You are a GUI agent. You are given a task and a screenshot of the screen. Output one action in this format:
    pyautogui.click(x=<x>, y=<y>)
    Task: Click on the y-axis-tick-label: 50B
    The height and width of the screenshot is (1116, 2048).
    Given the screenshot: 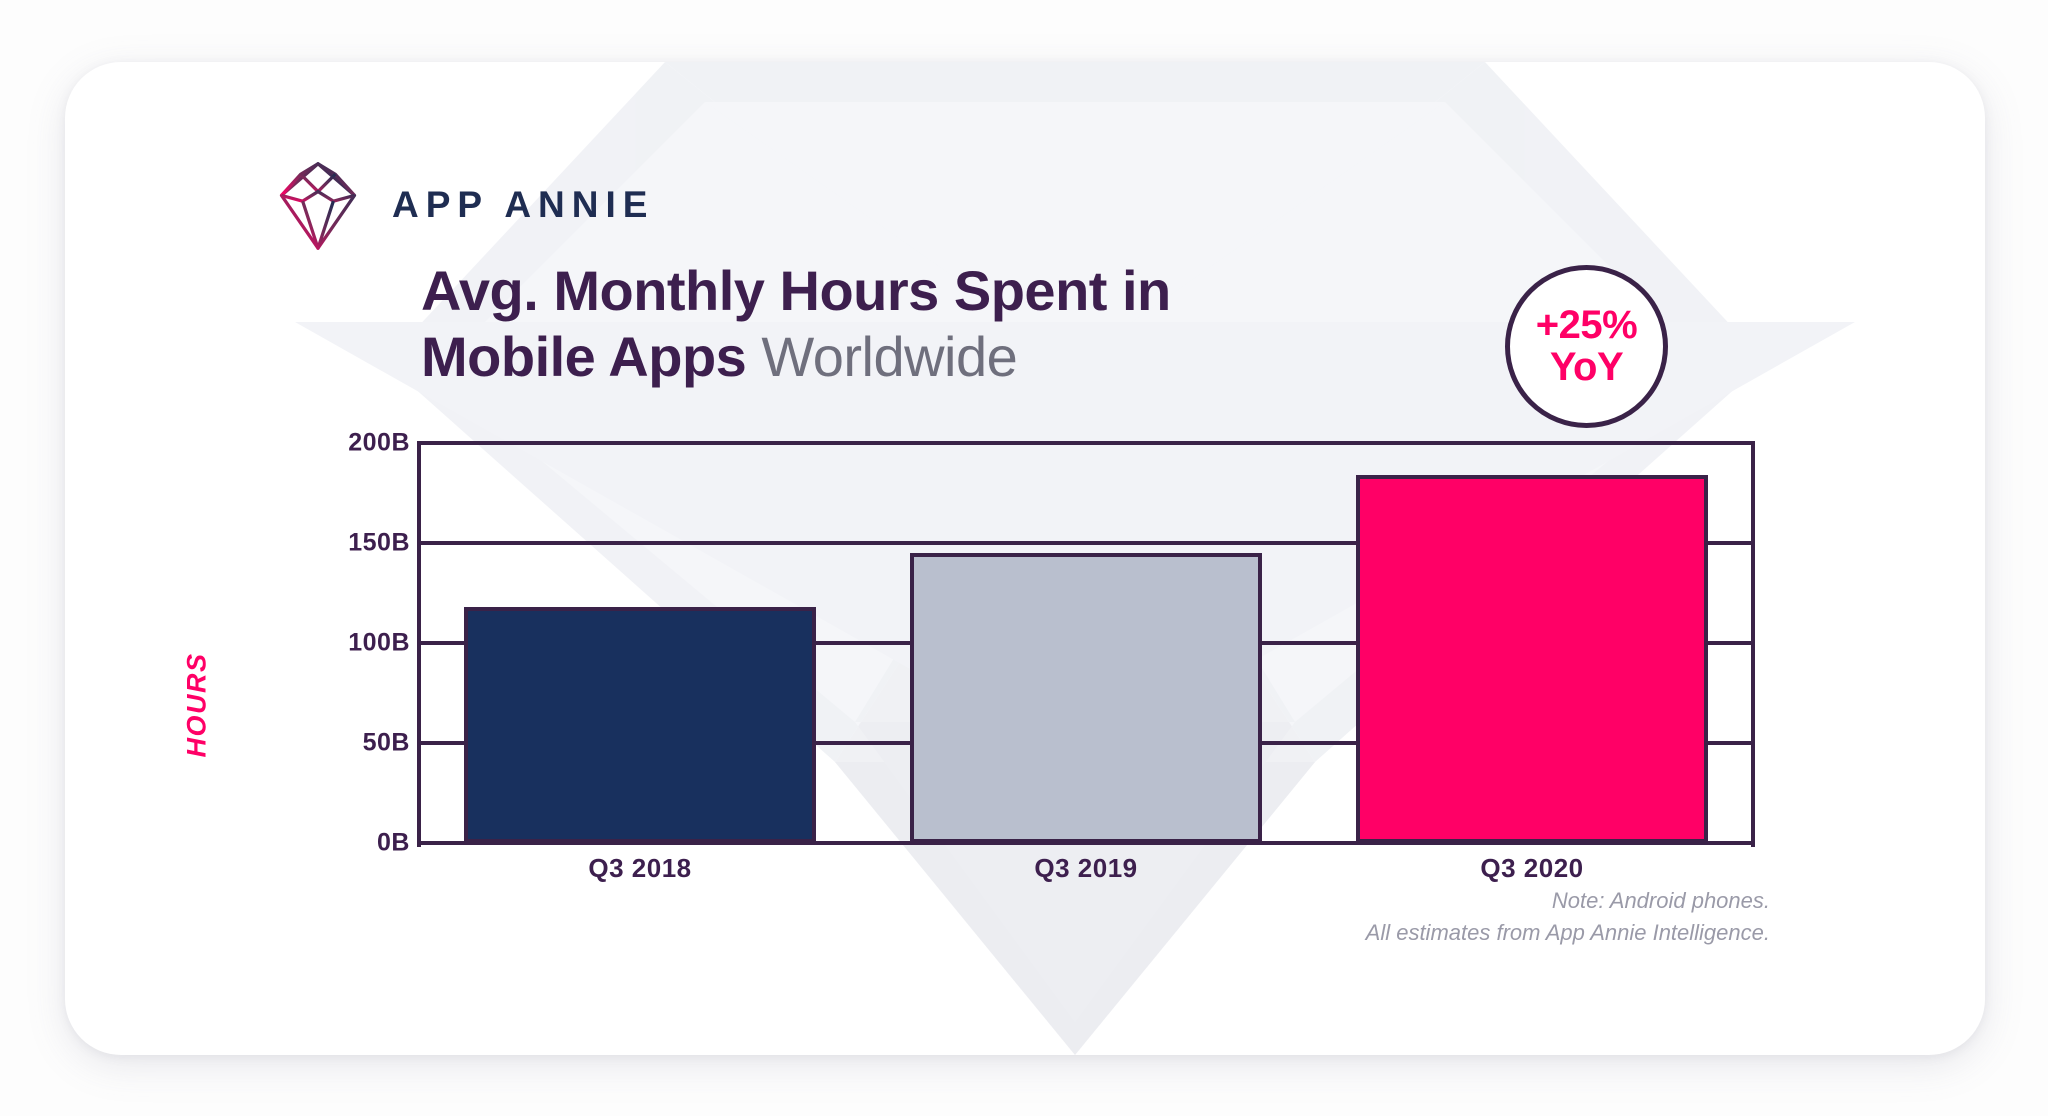 What is the action you would take?
    pyautogui.click(x=386, y=742)
    